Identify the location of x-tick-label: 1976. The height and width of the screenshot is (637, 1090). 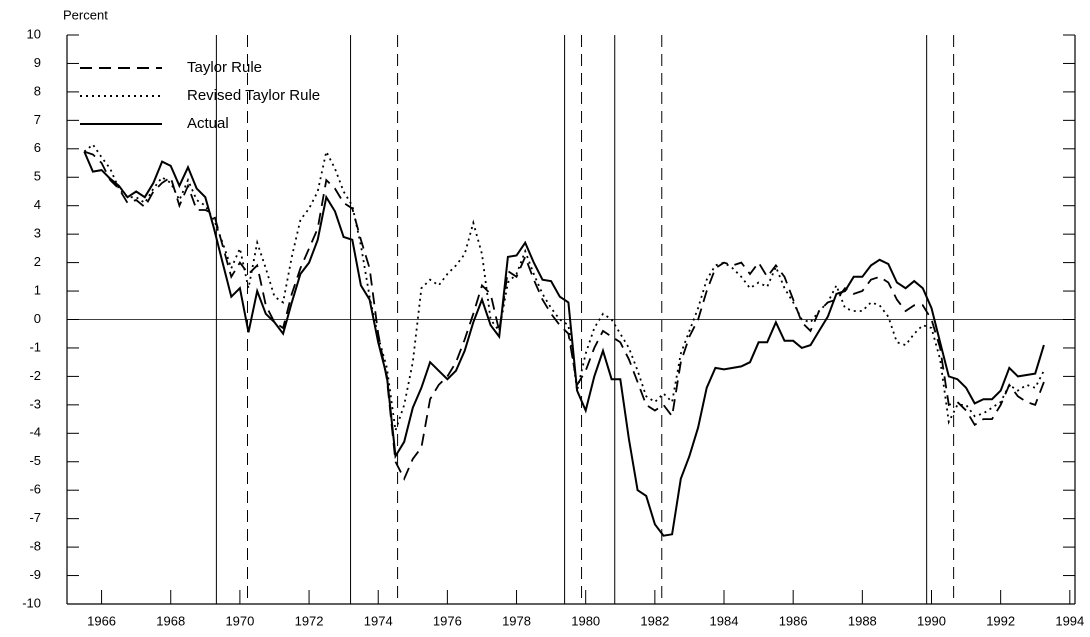
(447, 620).